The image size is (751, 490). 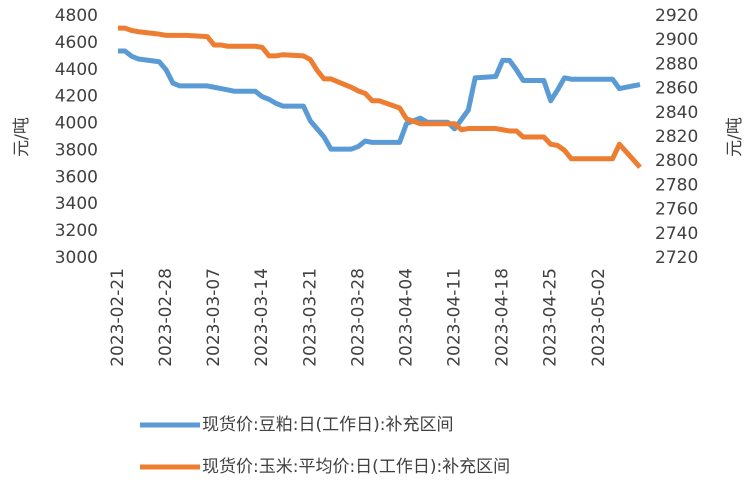 I want to click on y2-tick-label: 2760, so click(x=676, y=210).